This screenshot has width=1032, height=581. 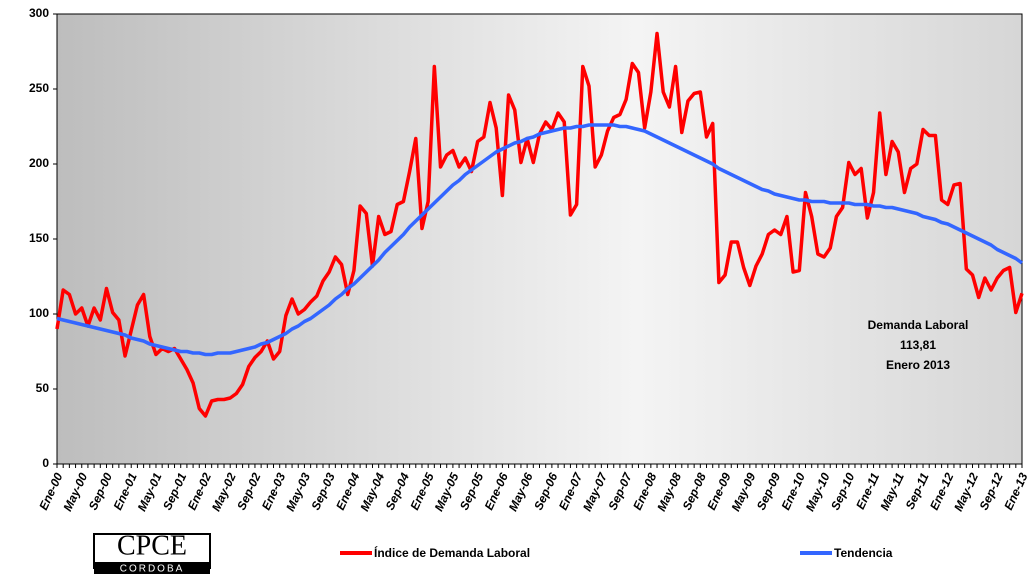 What do you see at coordinates (863, 553) in the screenshot?
I see `legend-label: Tendencia` at bounding box center [863, 553].